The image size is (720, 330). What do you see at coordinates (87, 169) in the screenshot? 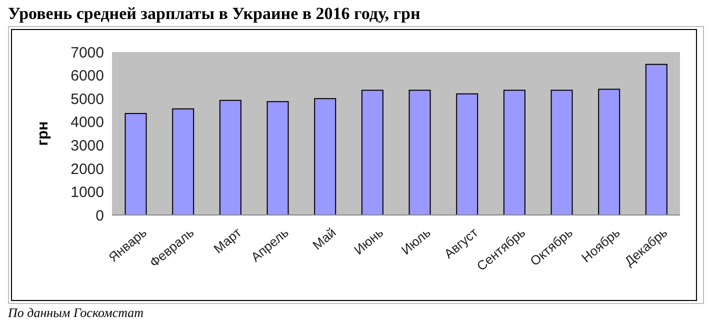
I see `y-tick-label: 2000` at bounding box center [87, 169].